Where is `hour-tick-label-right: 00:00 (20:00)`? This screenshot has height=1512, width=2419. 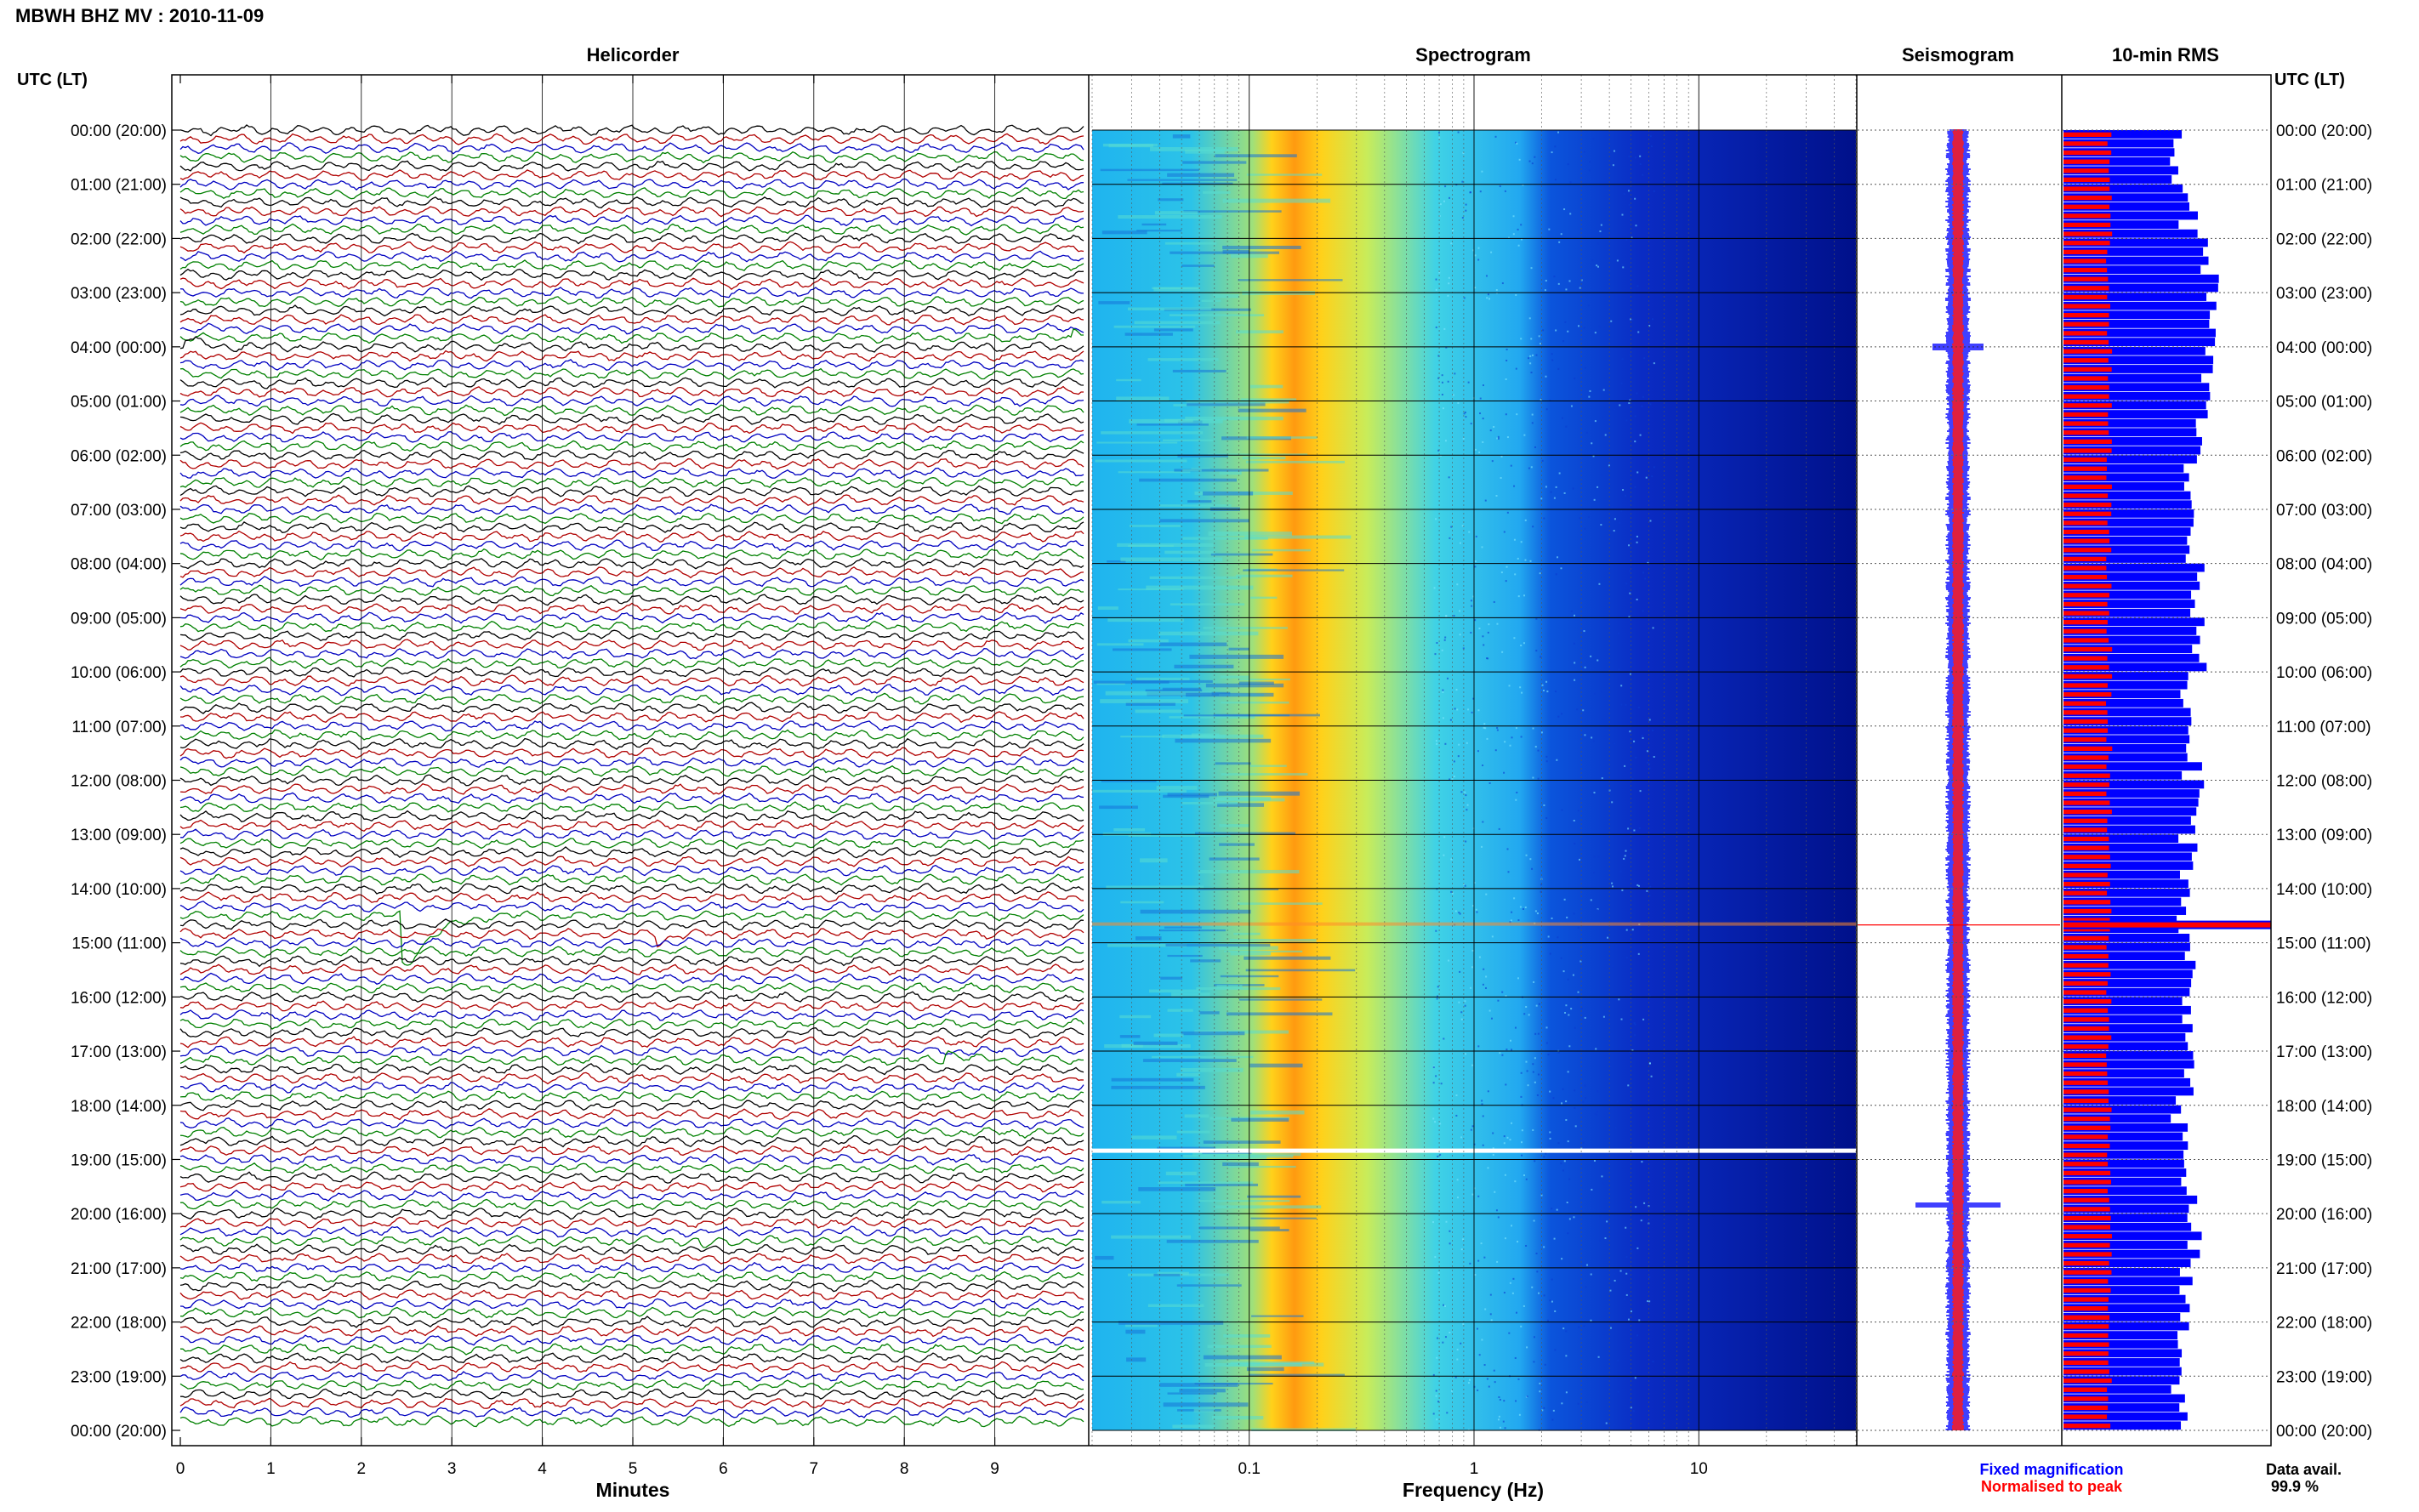 hour-tick-label-right: 00:00 (20:00) is located at coordinates (2324, 1432).